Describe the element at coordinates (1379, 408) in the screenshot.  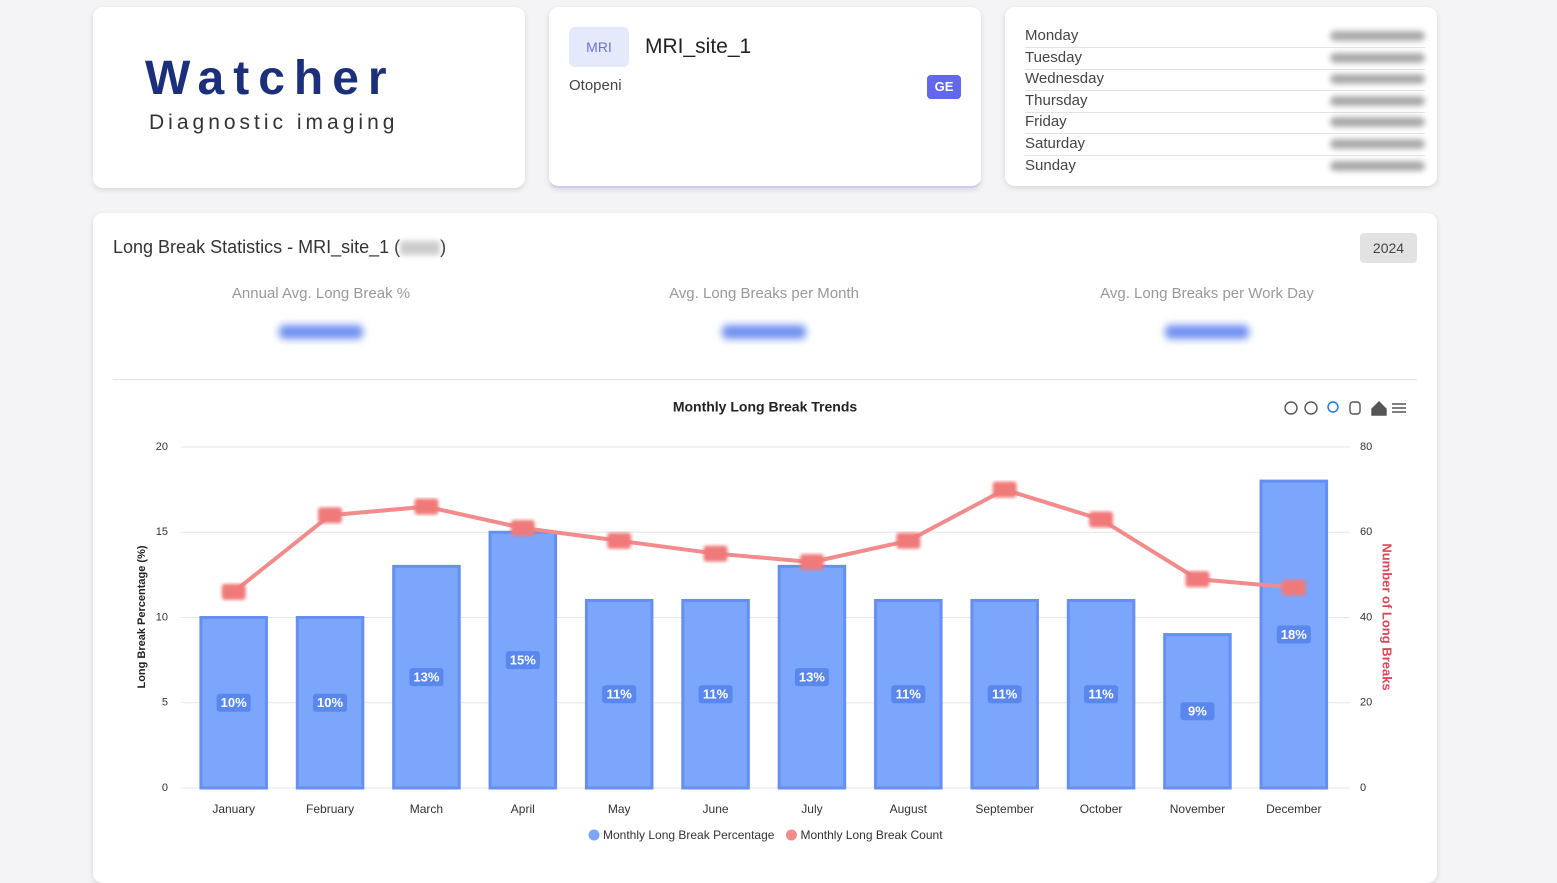
I see `home` at that location.